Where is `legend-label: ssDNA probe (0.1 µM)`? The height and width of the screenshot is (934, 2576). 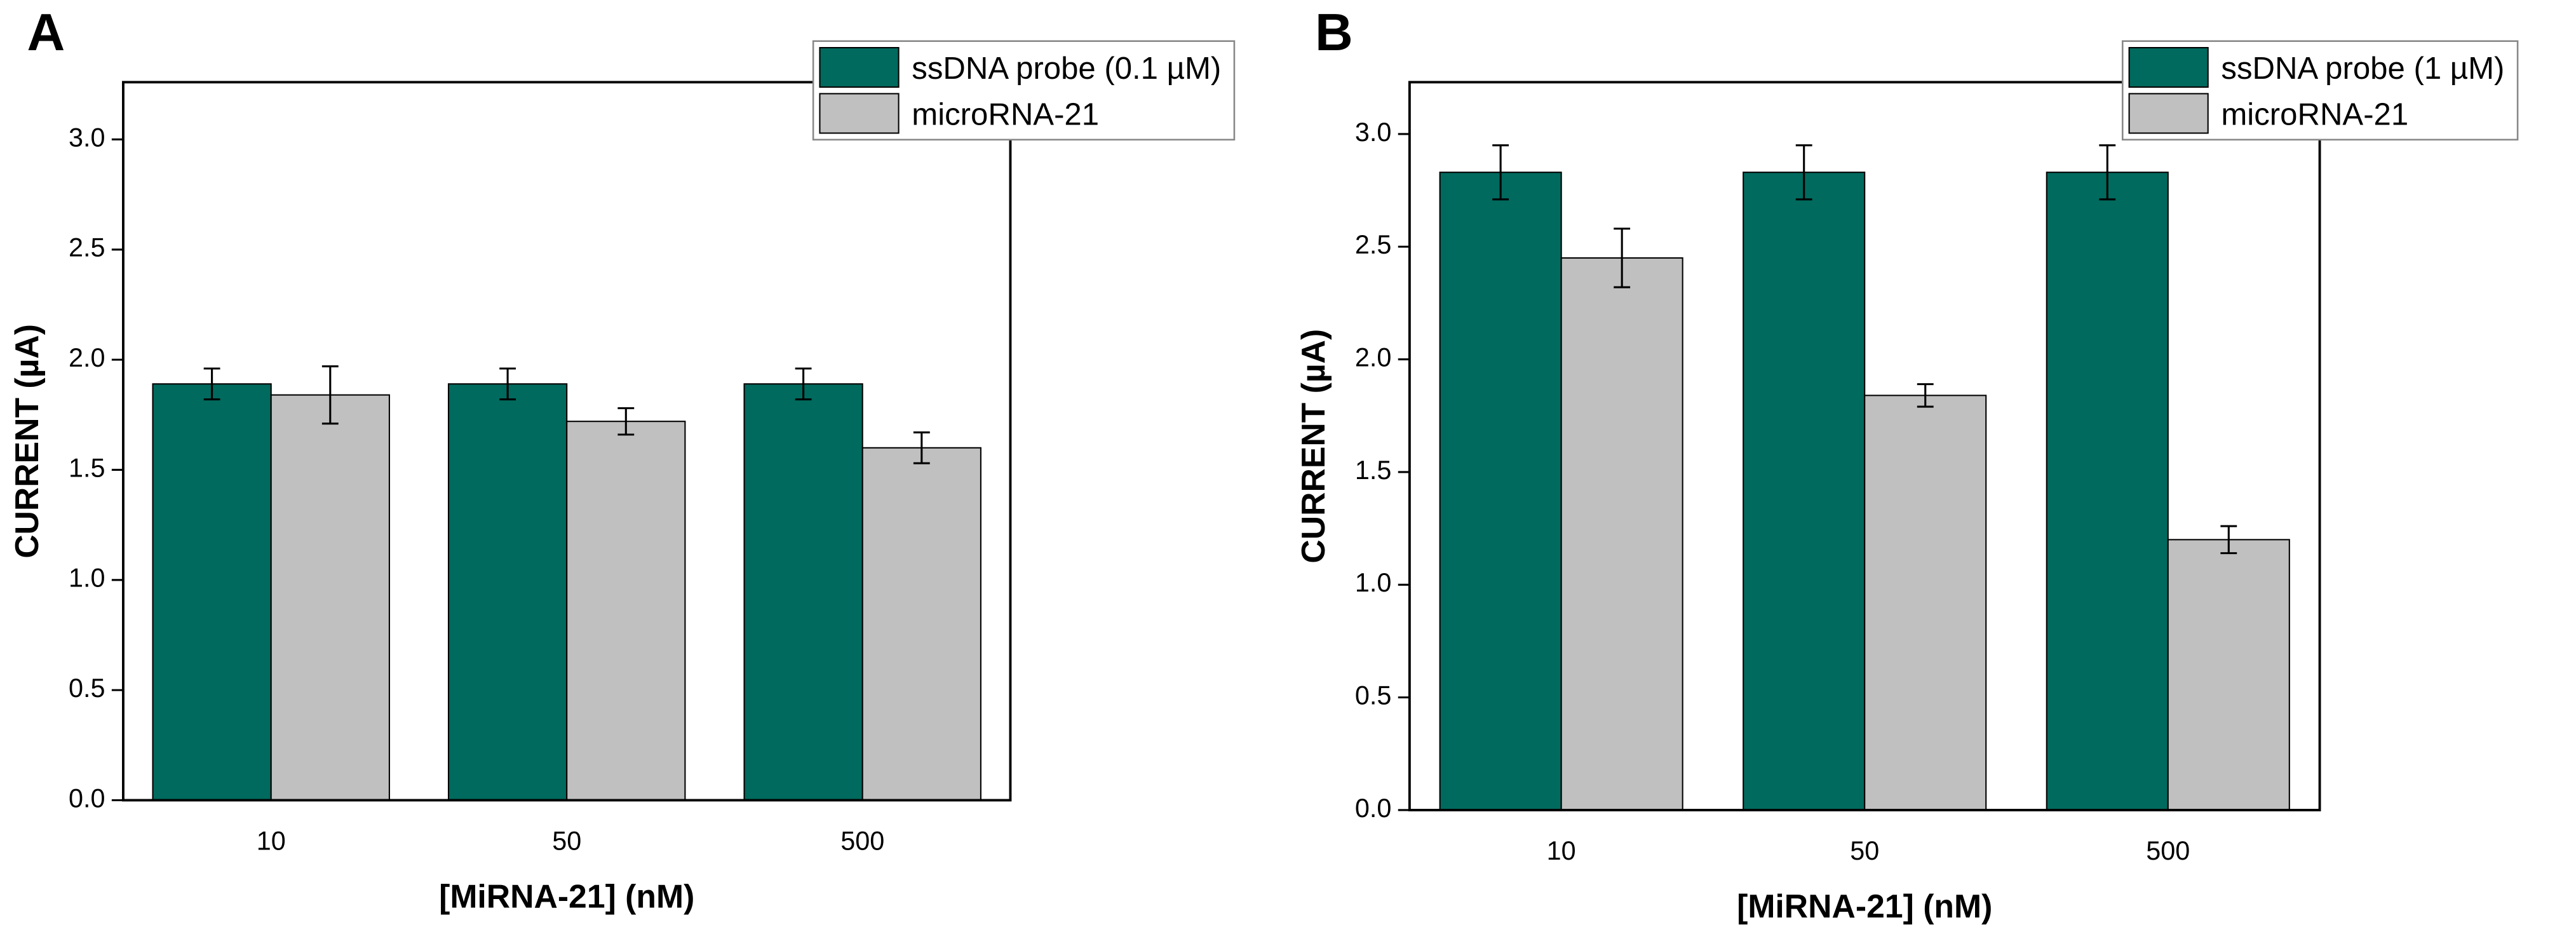
legend-label: ssDNA probe (0.1 µM) is located at coordinates (1066, 68).